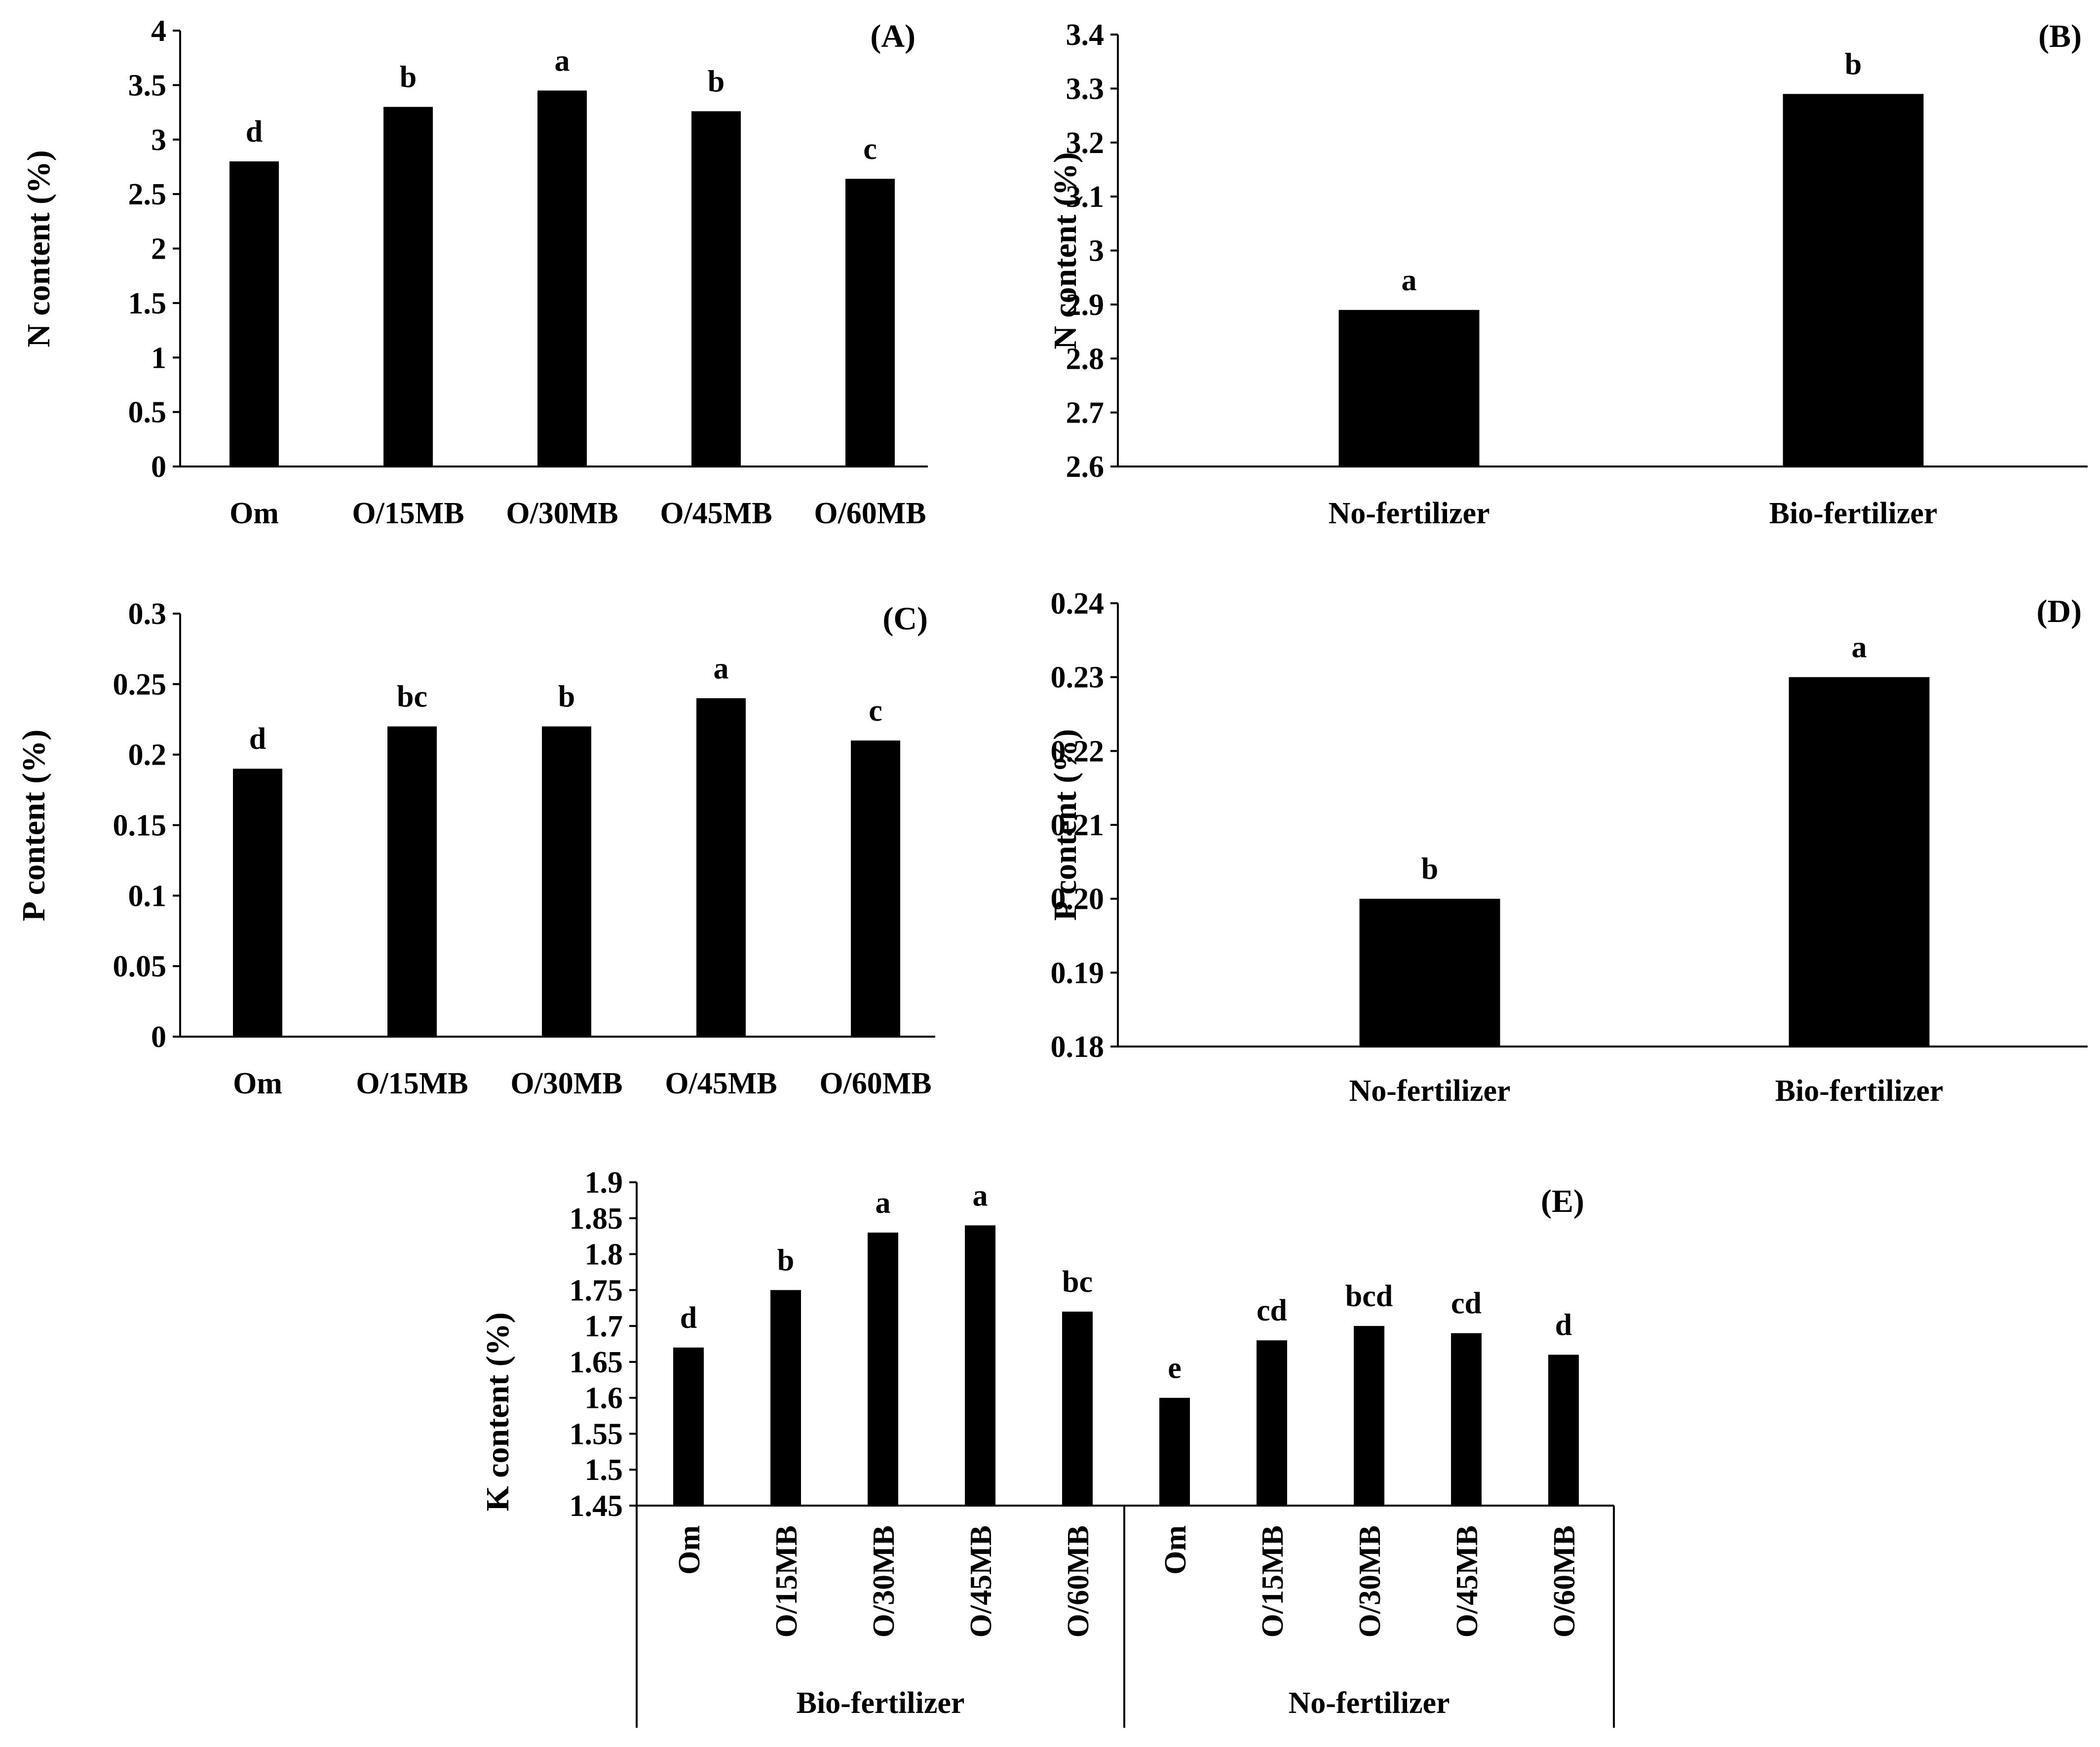 Image resolution: width=2100 pixels, height=1747 pixels. What do you see at coordinates (1369, 1703) in the screenshot?
I see `panel-e-group-label-no-fertilizer: No-fertilizer` at bounding box center [1369, 1703].